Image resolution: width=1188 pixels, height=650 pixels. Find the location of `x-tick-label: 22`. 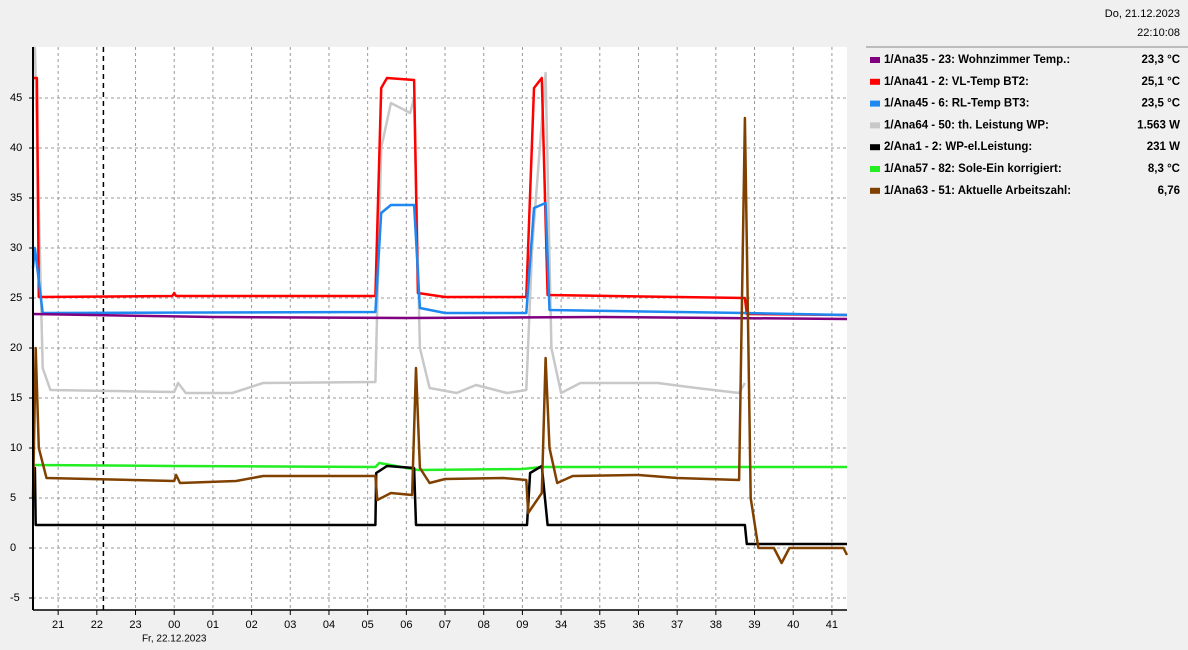

x-tick-label: 22 is located at coordinates (97, 625).